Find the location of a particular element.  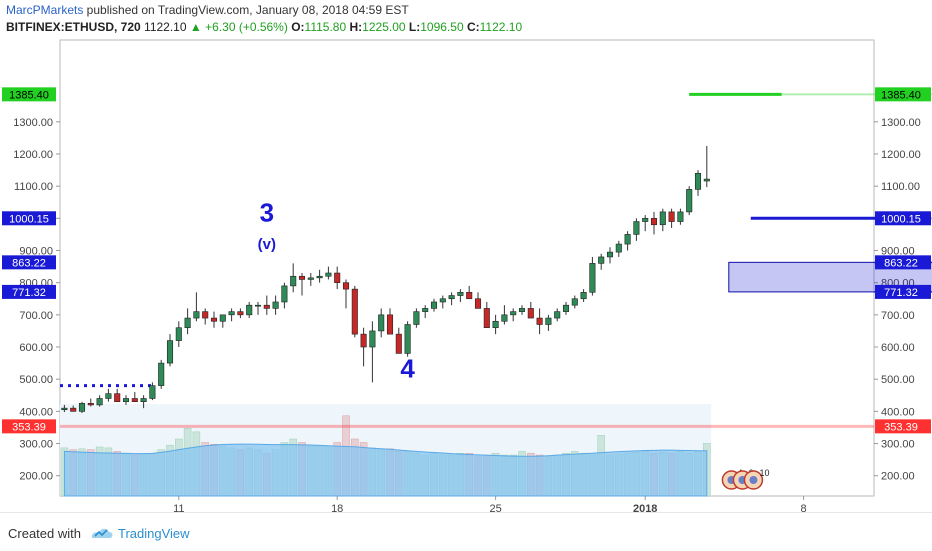

target-right-value: 1385.40 is located at coordinates (901, 95).